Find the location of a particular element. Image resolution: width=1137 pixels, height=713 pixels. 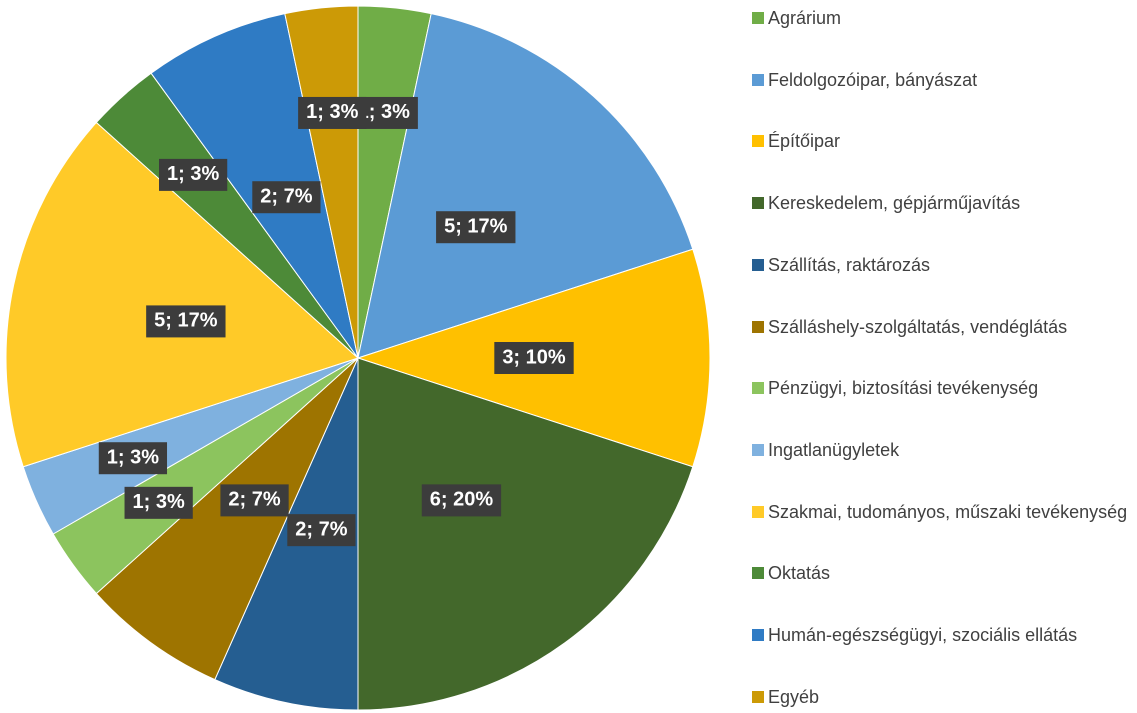

legend-label: Oktatás is located at coordinates (799, 573).